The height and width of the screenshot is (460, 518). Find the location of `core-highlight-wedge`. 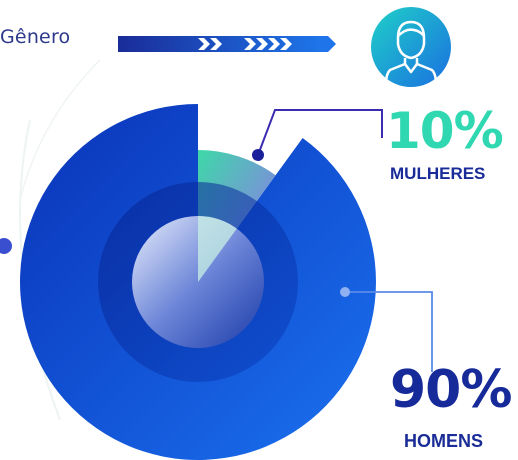

core-highlight-wedge is located at coordinates (217, 249).